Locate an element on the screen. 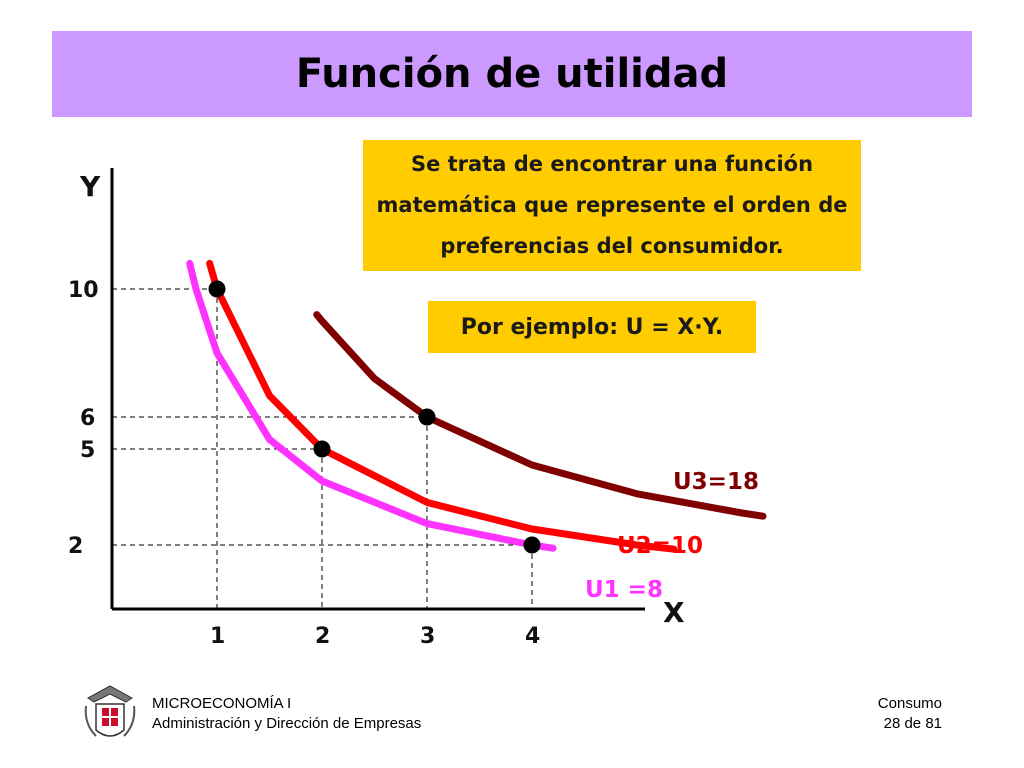 Image resolution: width=1024 pixels, height=768 pixels. y-tick-label-2: 2 is located at coordinates (75, 546).